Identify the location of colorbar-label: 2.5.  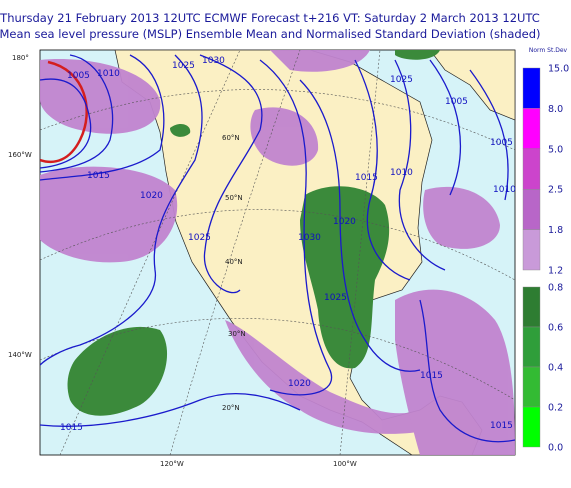
(555, 190).